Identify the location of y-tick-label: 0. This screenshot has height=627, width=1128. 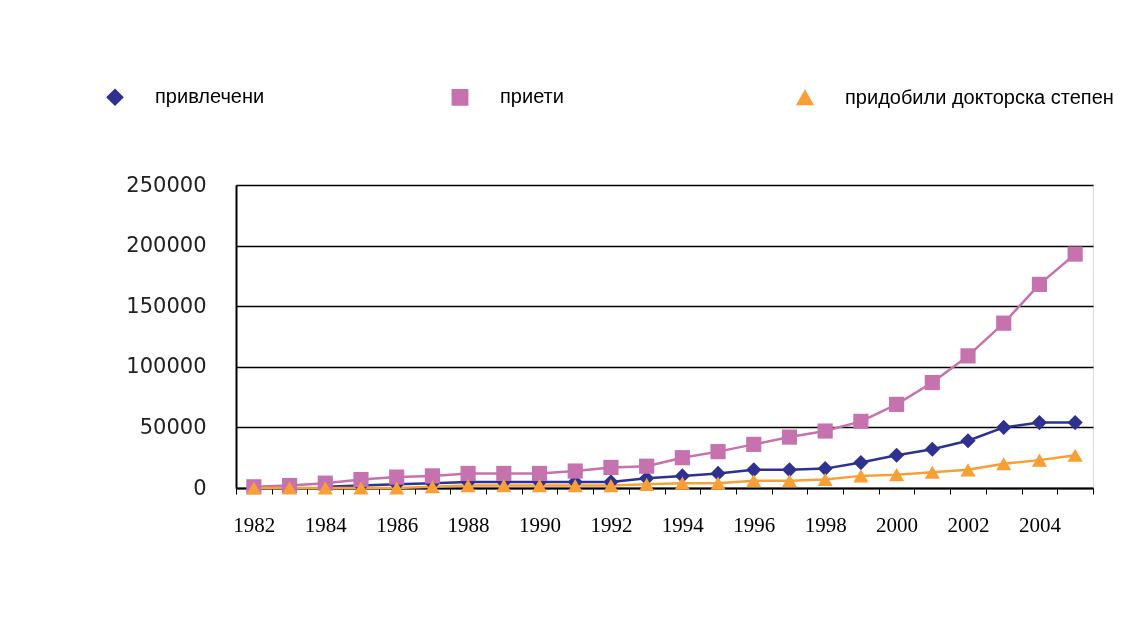
(200, 487).